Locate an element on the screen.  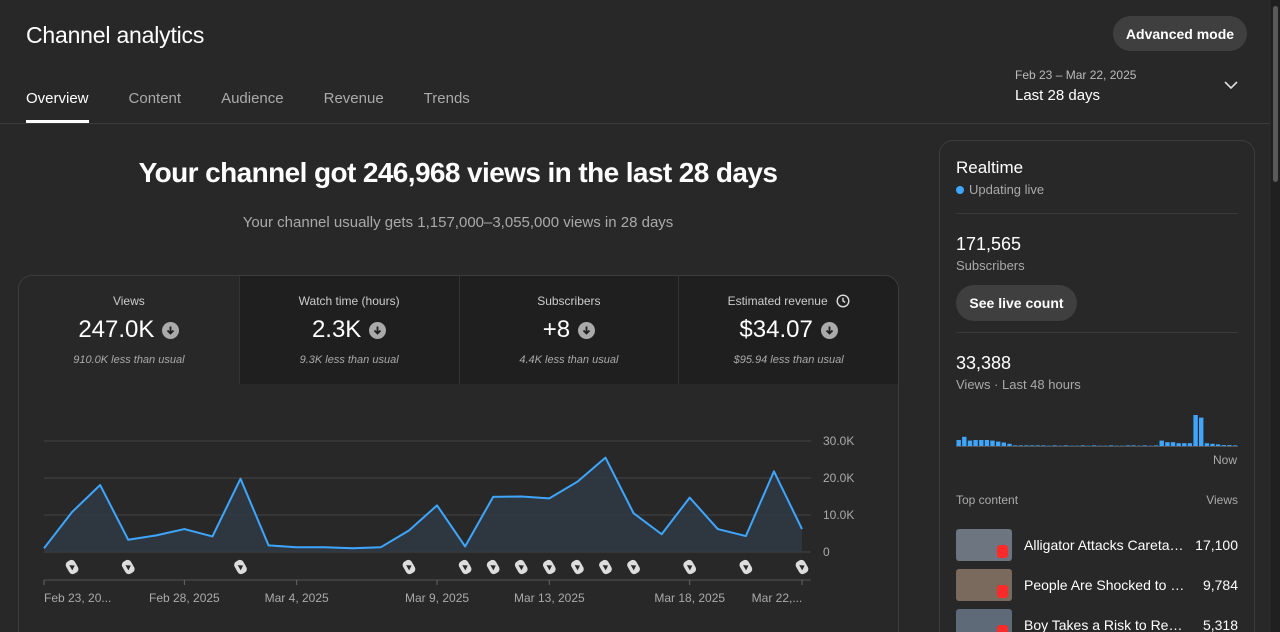
views-line is located at coordinates (423, 503).